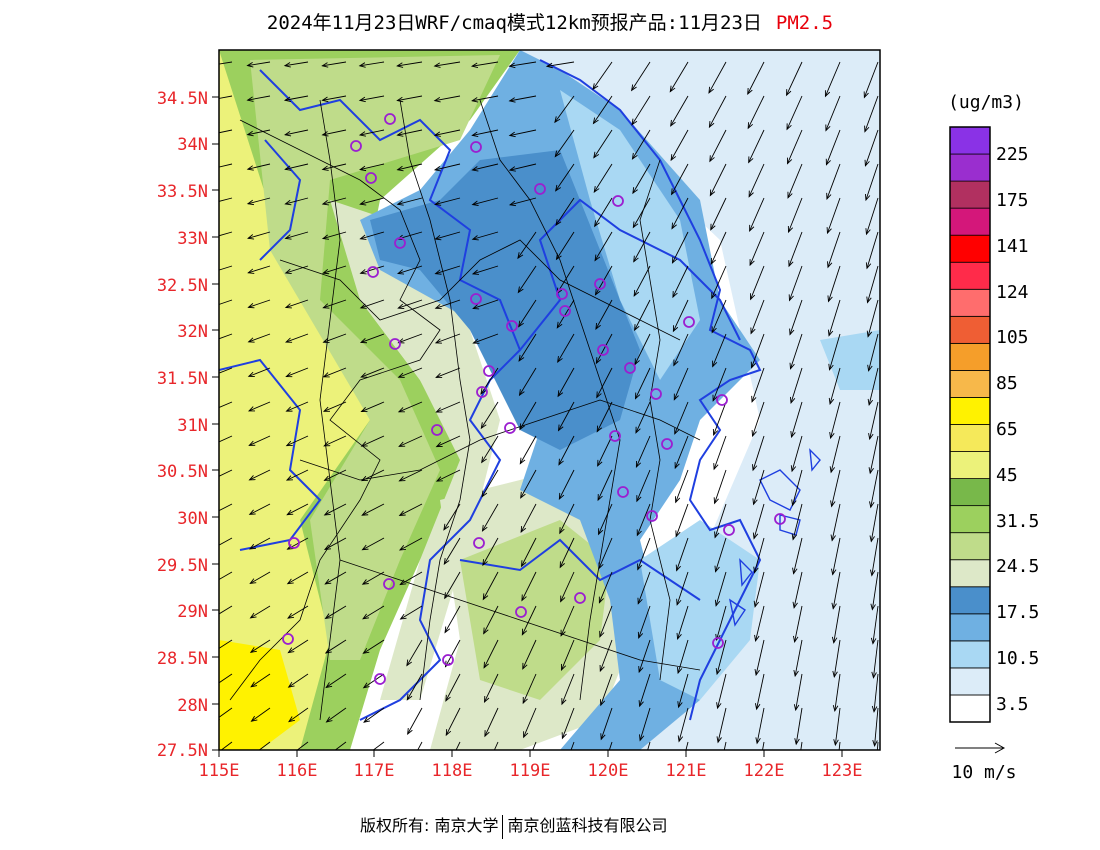 Image resolution: width=1100 pixels, height=850 pixels. Describe the element at coordinates (182, 99) in the screenshot. I see `lat-label-34-5: 34.5N` at that location.